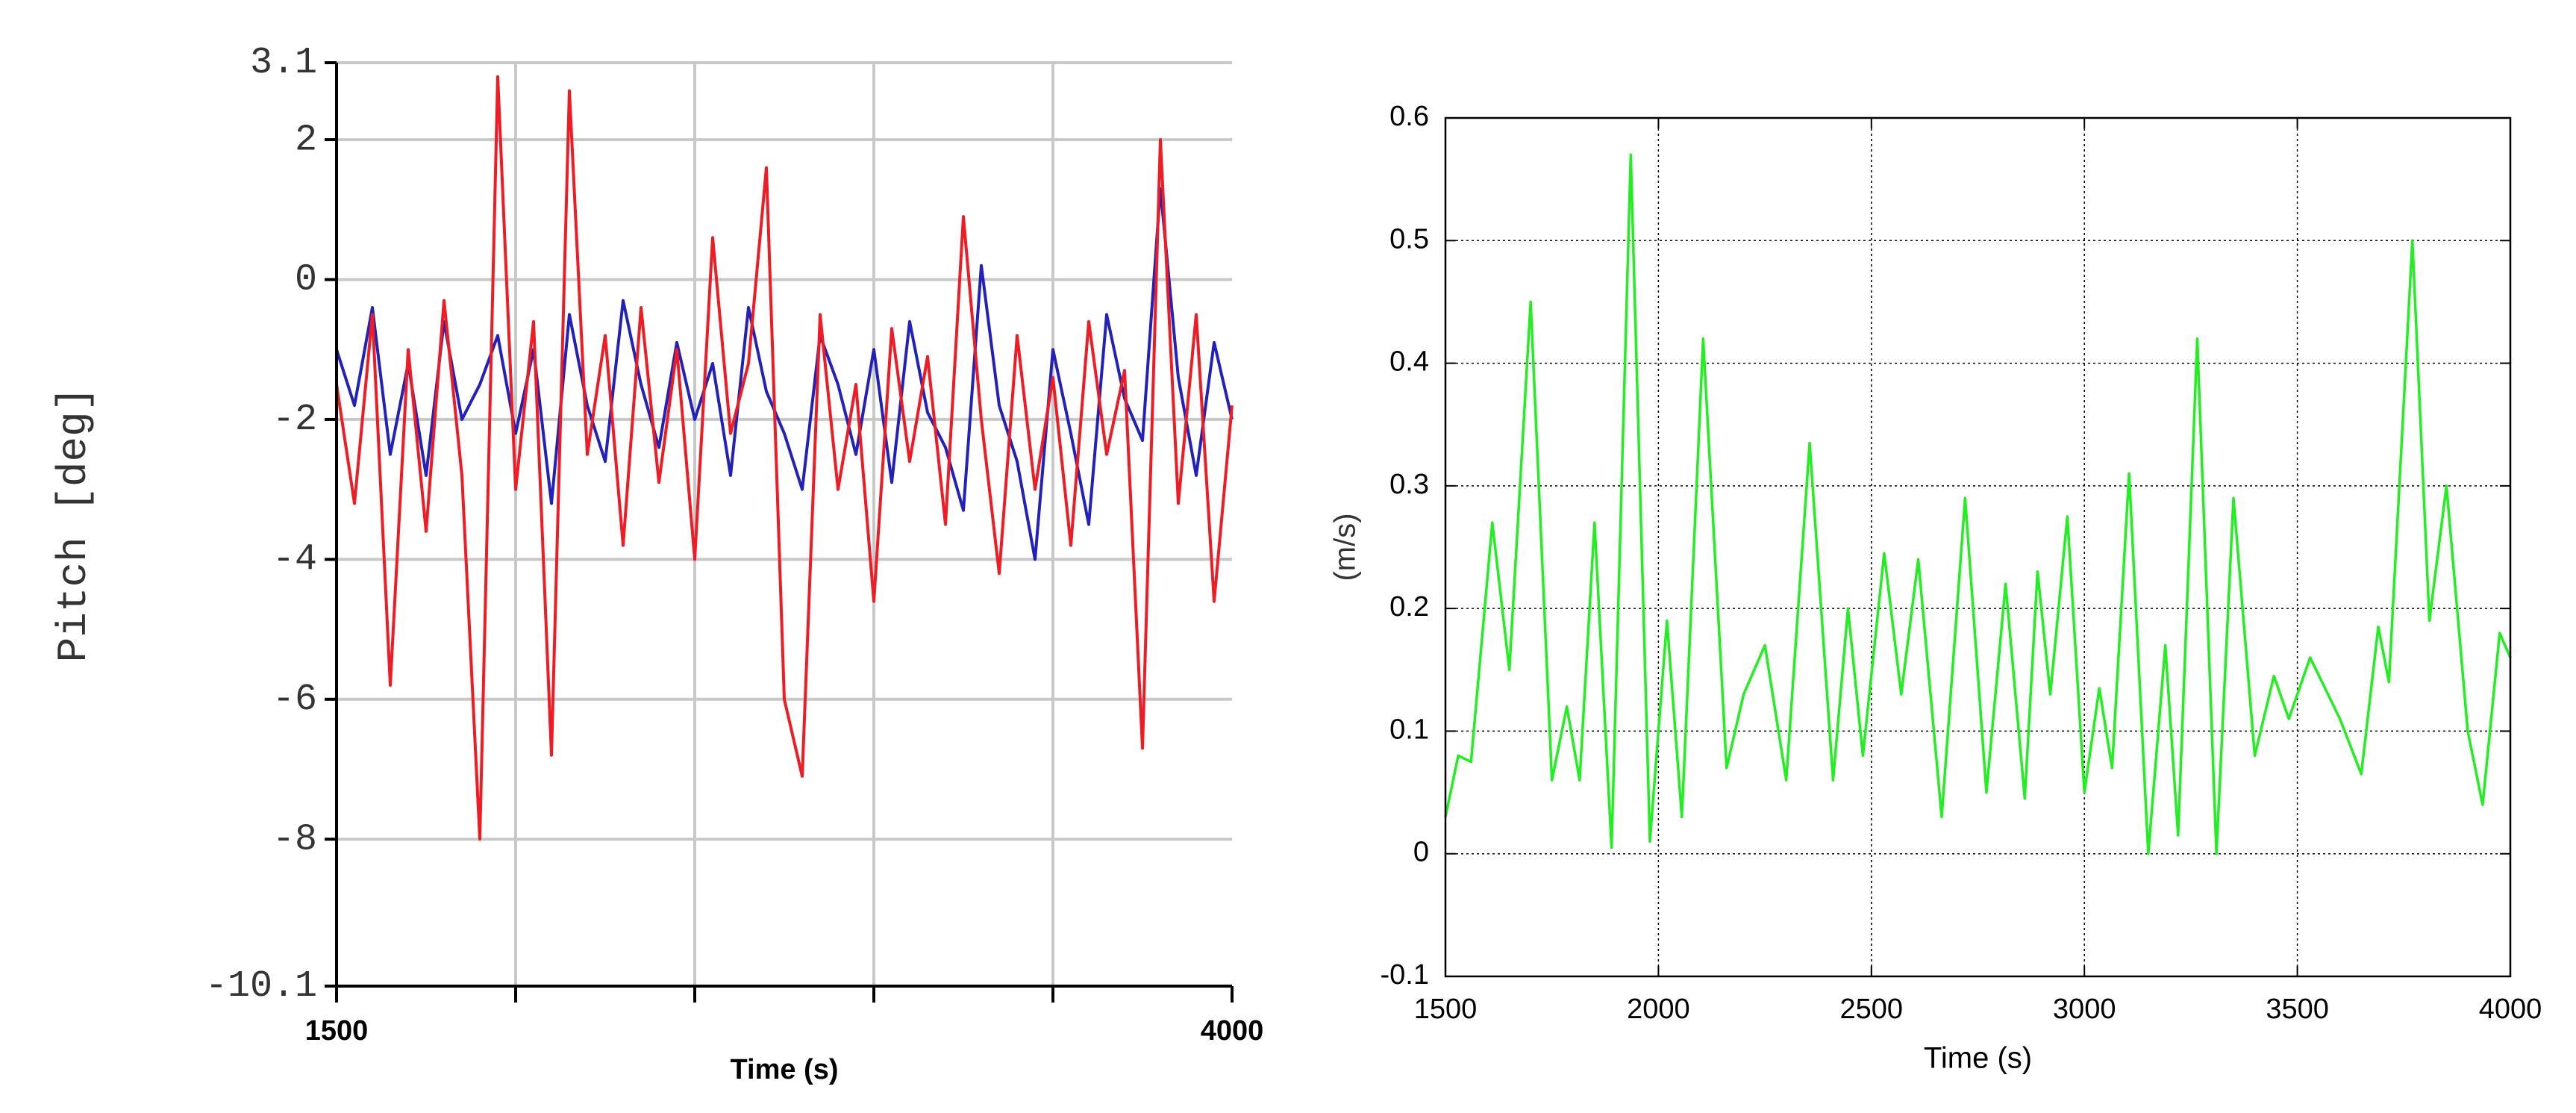 Image resolution: width=2576 pixels, height=1113 pixels. I want to click on x-tick-label: 2000, so click(1658, 1009).